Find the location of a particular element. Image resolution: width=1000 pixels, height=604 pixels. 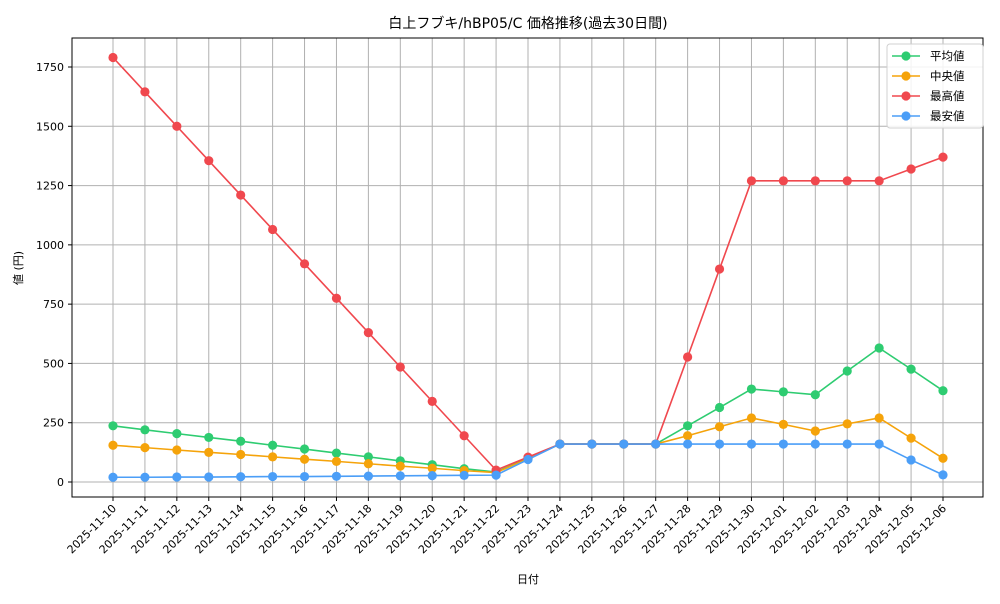

legend-label: 最安値 is located at coordinates (947, 116).